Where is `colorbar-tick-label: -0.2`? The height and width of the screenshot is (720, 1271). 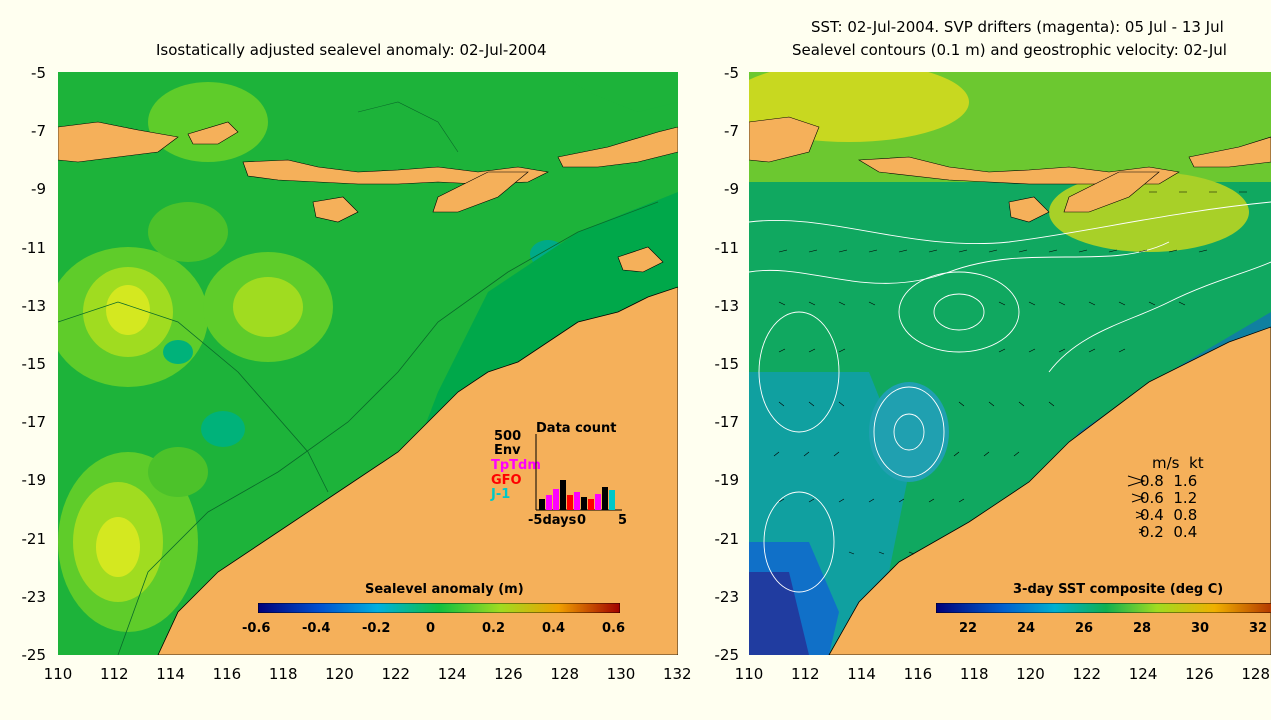 colorbar-tick-label: -0.2 is located at coordinates (376, 628).